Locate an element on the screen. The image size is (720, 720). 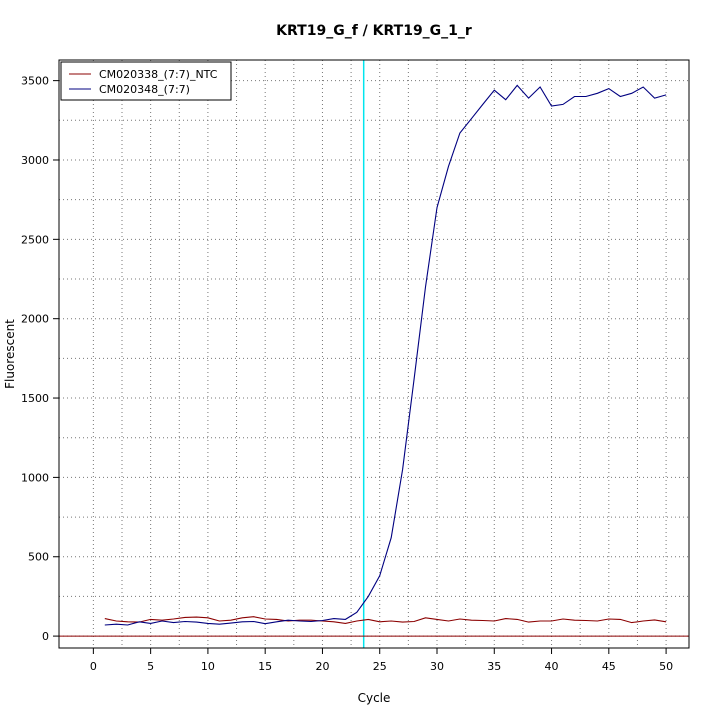
x-tick-label: 20 is located at coordinates (322, 666).